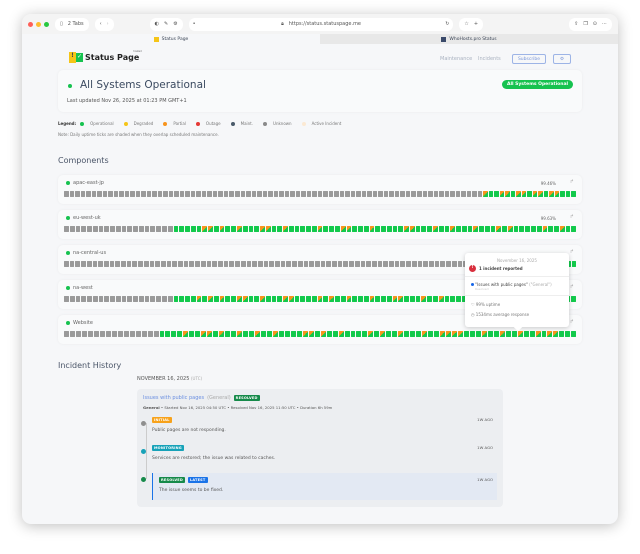 Image resolution: width=640 pixels, height=554 pixels. Describe the element at coordinates (175, 24) in the screenshot. I see `settings-icon: ⚙` at that location.